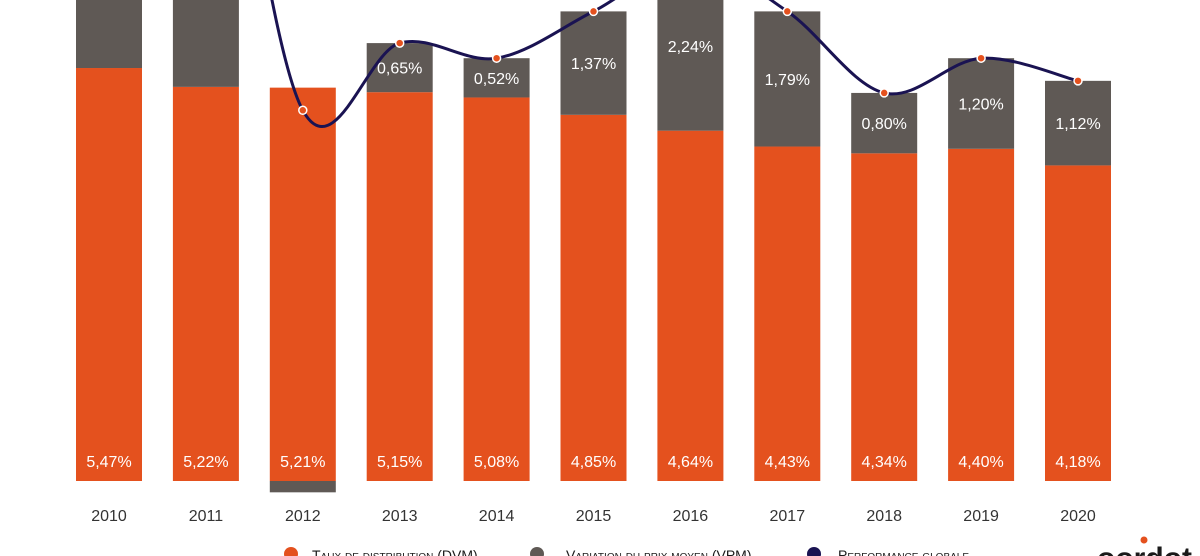  Describe the element at coordinates (399, 462) in the screenshot. I see `label-dvm-2013: 5,15%` at that location.